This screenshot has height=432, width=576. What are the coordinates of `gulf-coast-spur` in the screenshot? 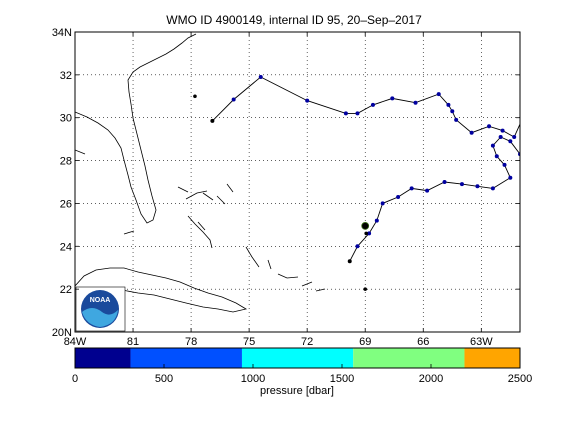 It's located at (80, 152).